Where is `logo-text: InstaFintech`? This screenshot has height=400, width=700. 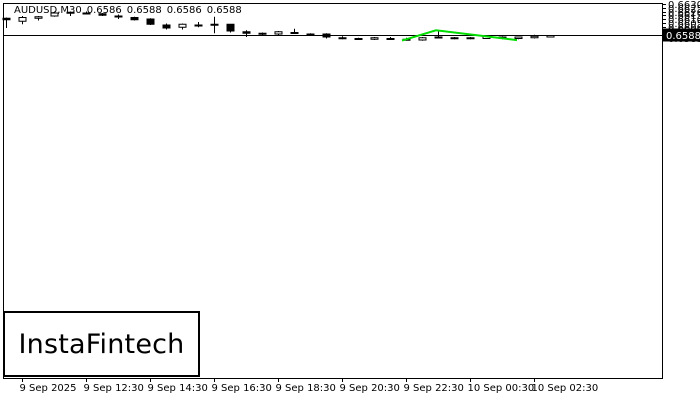
logo-text: InstaFintech is located at coordinates (101, 344).